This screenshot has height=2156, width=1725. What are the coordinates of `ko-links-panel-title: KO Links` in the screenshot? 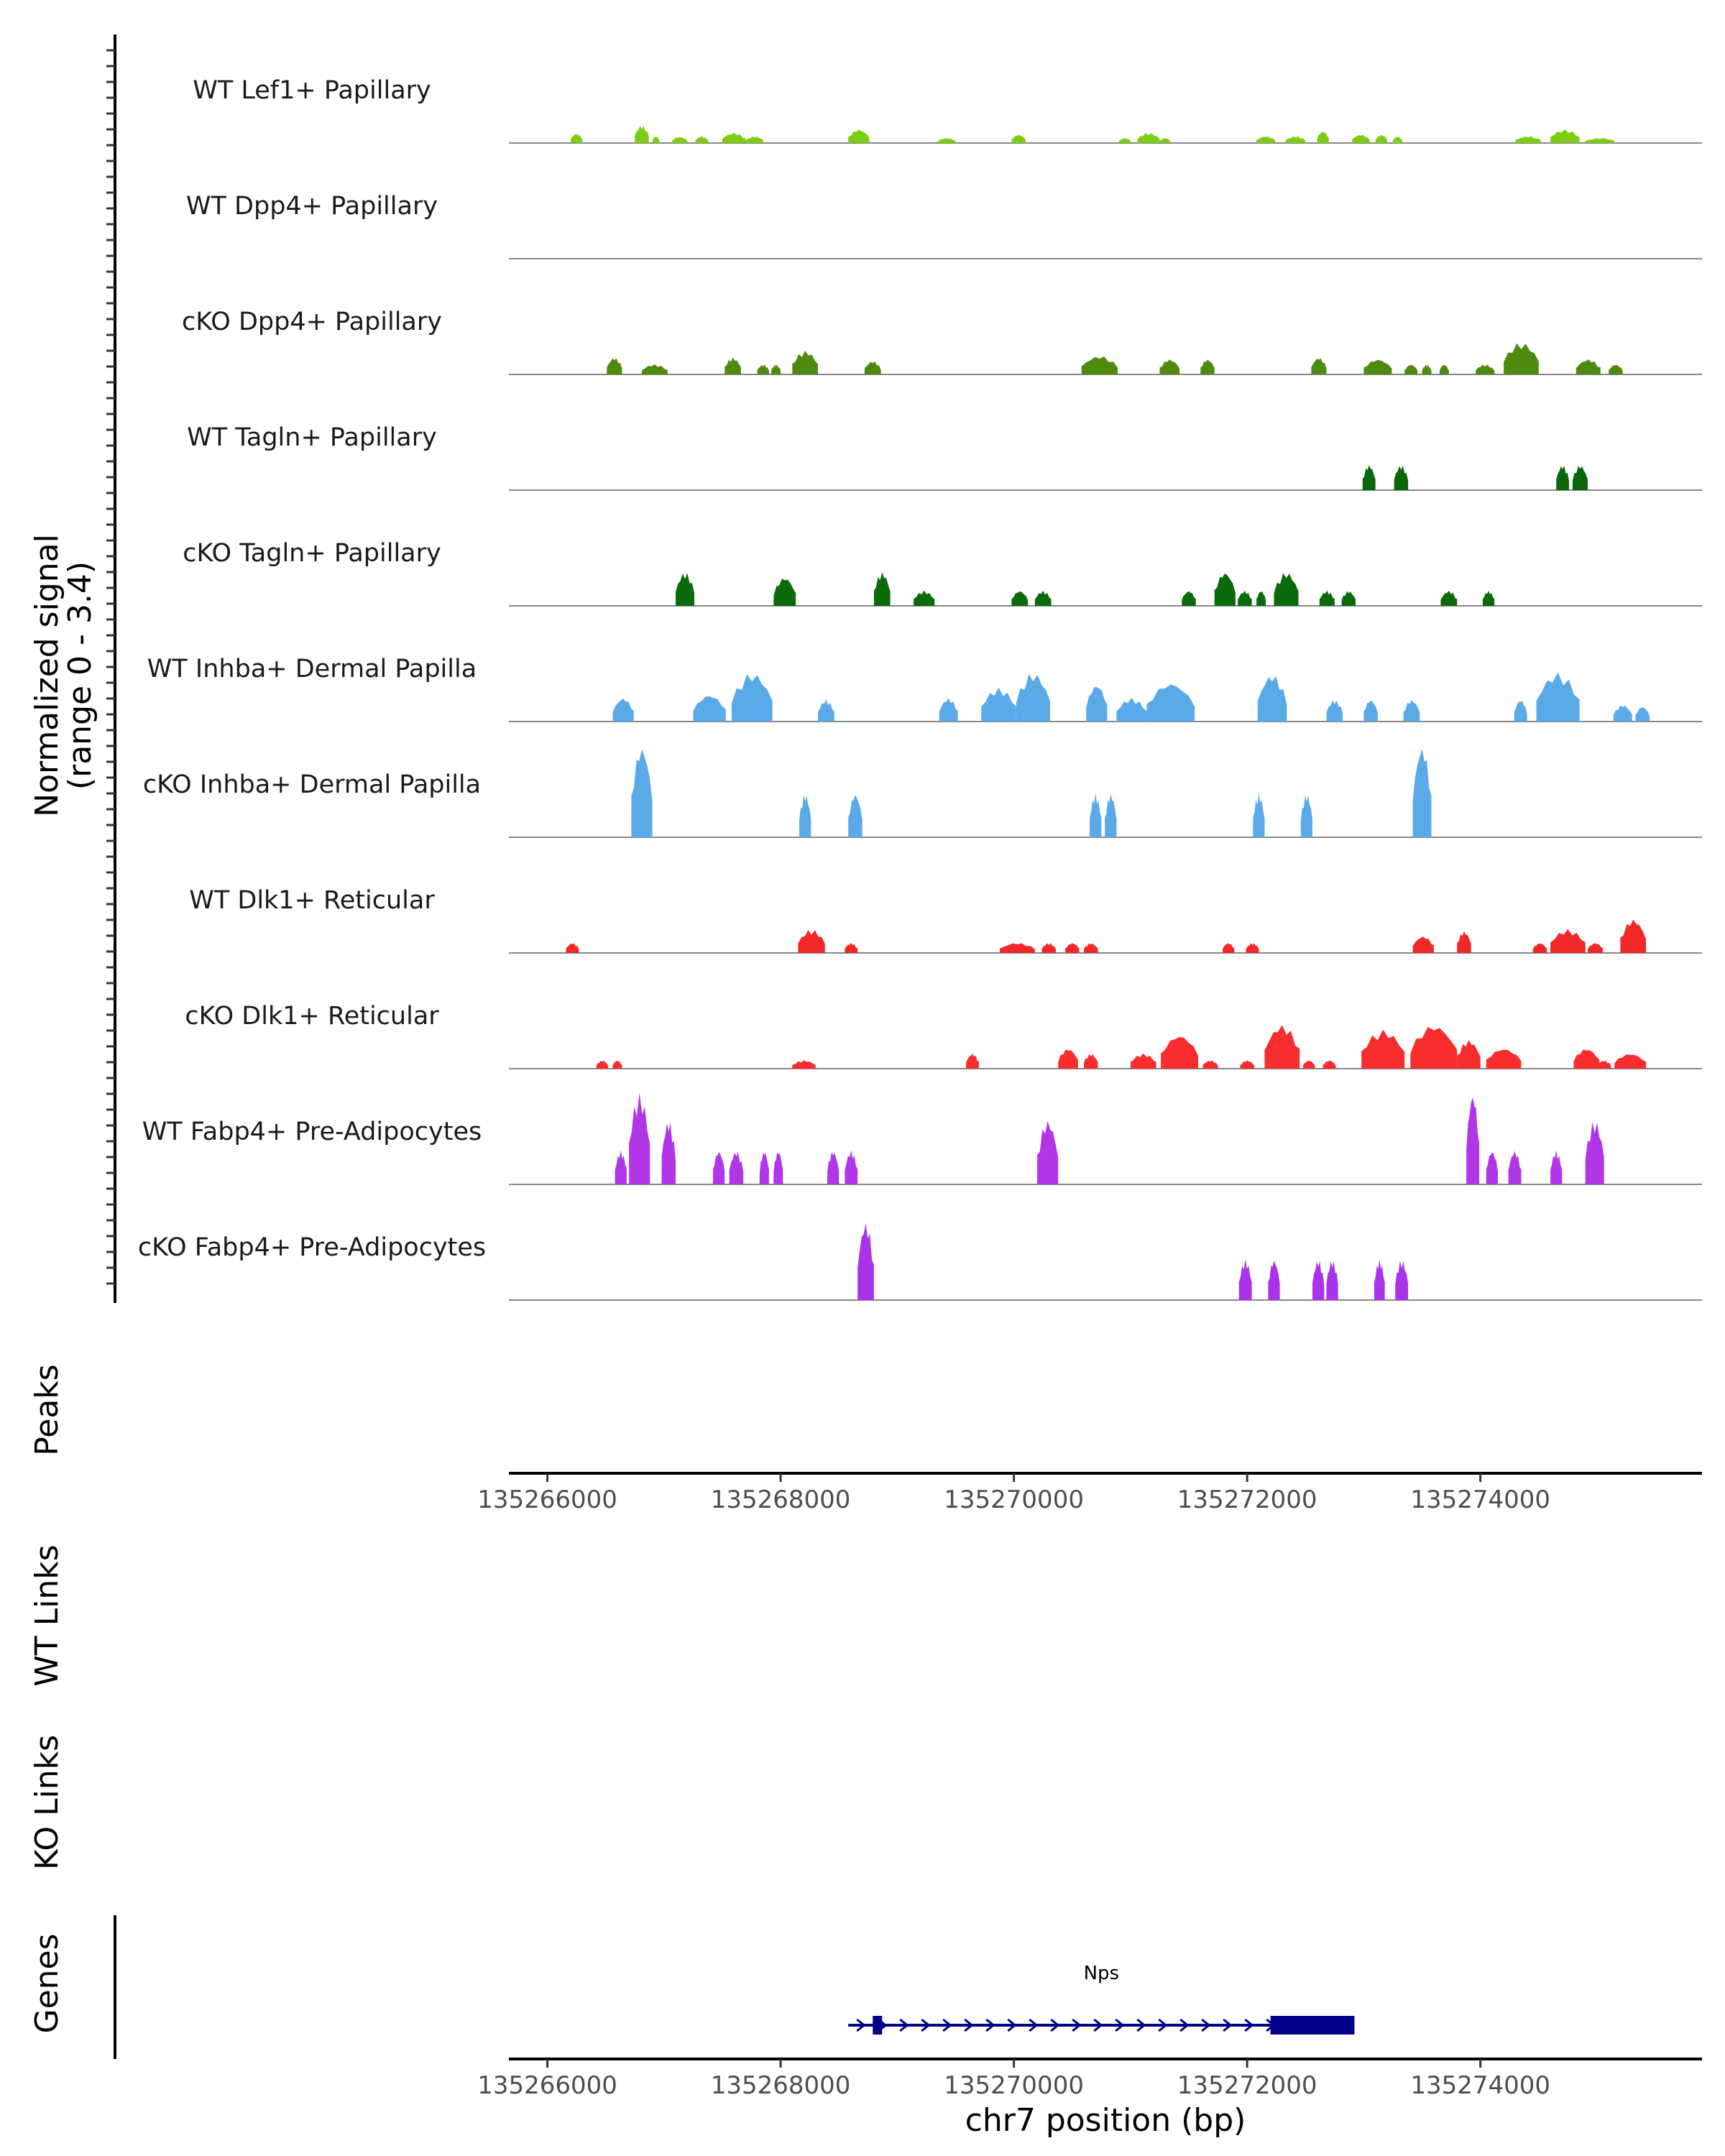 It's located at (47, 1803).